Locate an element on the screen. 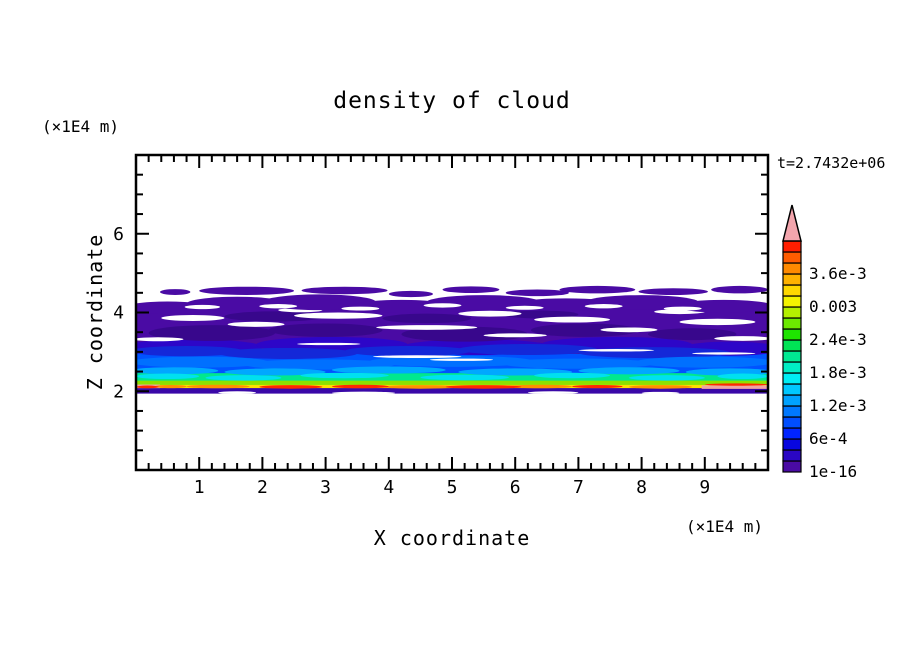 This screenshot has width=904, height=654. colorbar-overflow-arrow is located at coordinates (792, 223).